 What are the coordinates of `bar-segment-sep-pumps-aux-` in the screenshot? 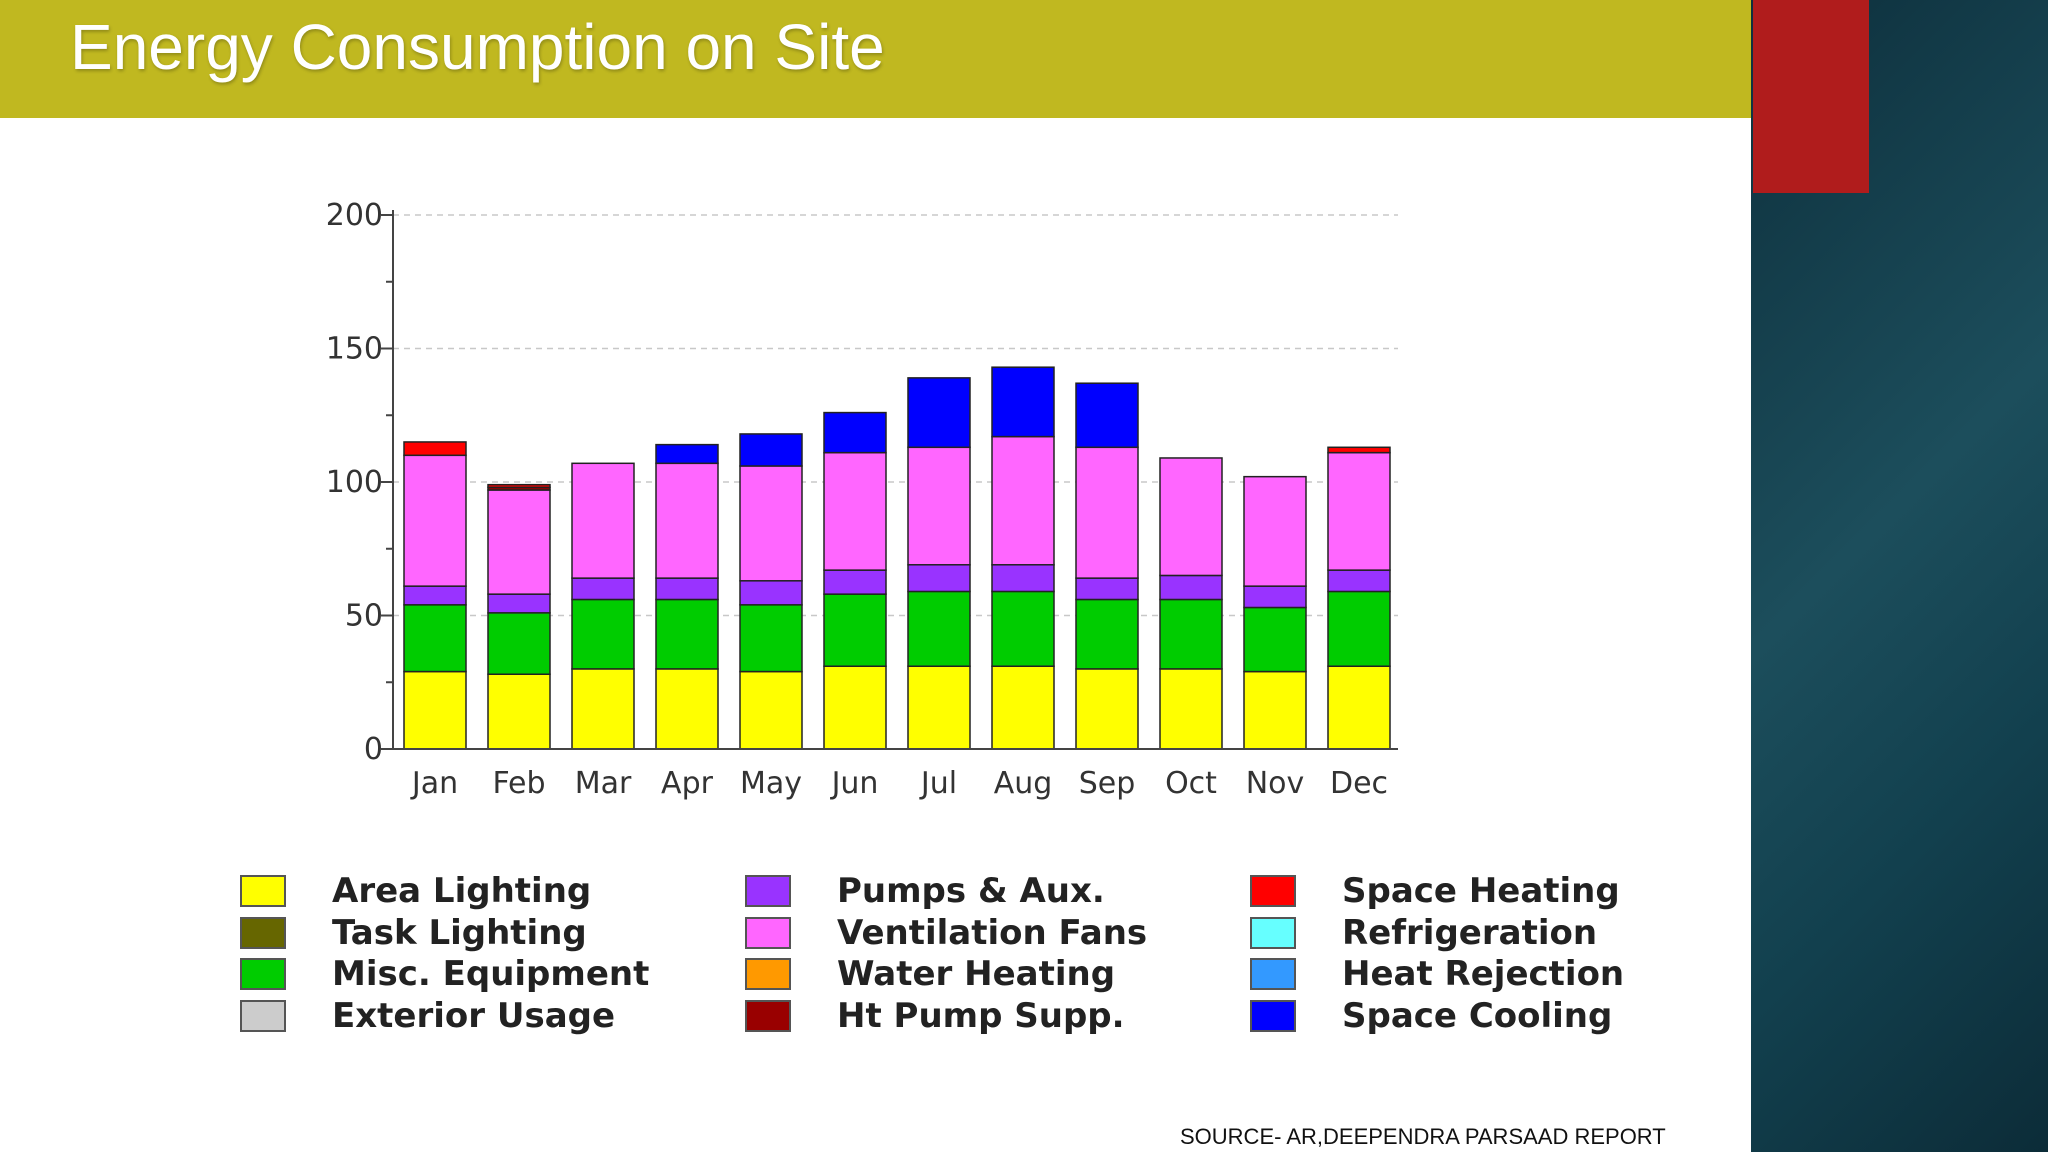 It's located at (1107, 589).